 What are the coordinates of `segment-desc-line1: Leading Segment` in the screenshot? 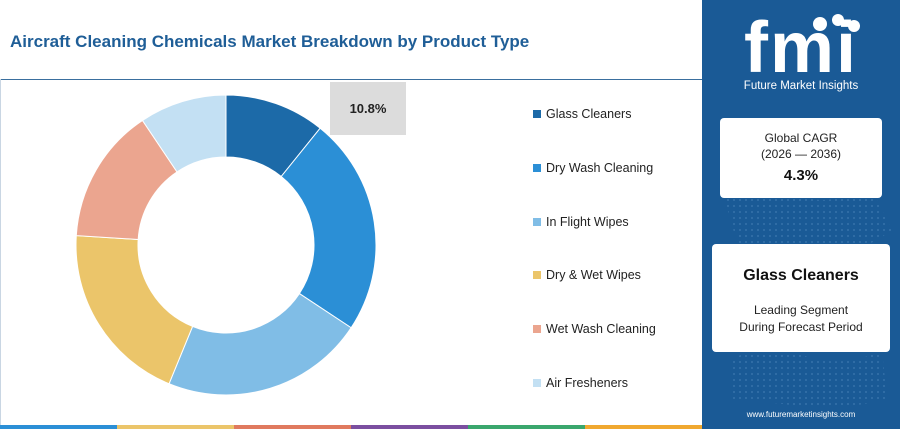 It's located at (801, 310).